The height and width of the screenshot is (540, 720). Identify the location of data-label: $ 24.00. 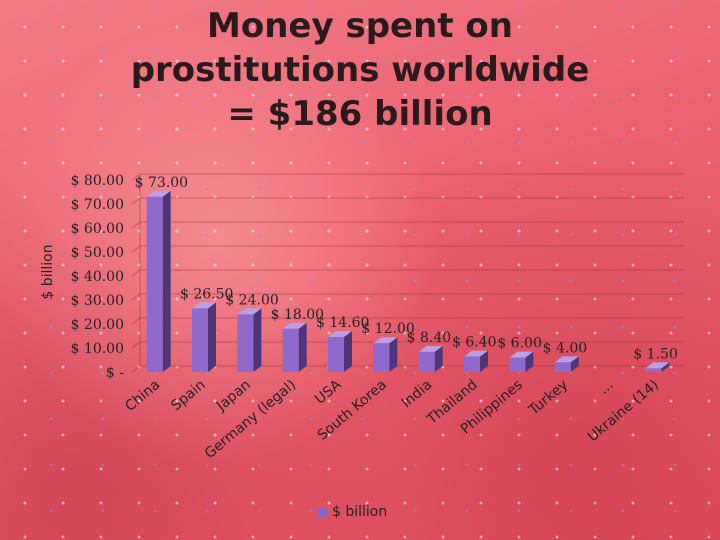
(251, 300).